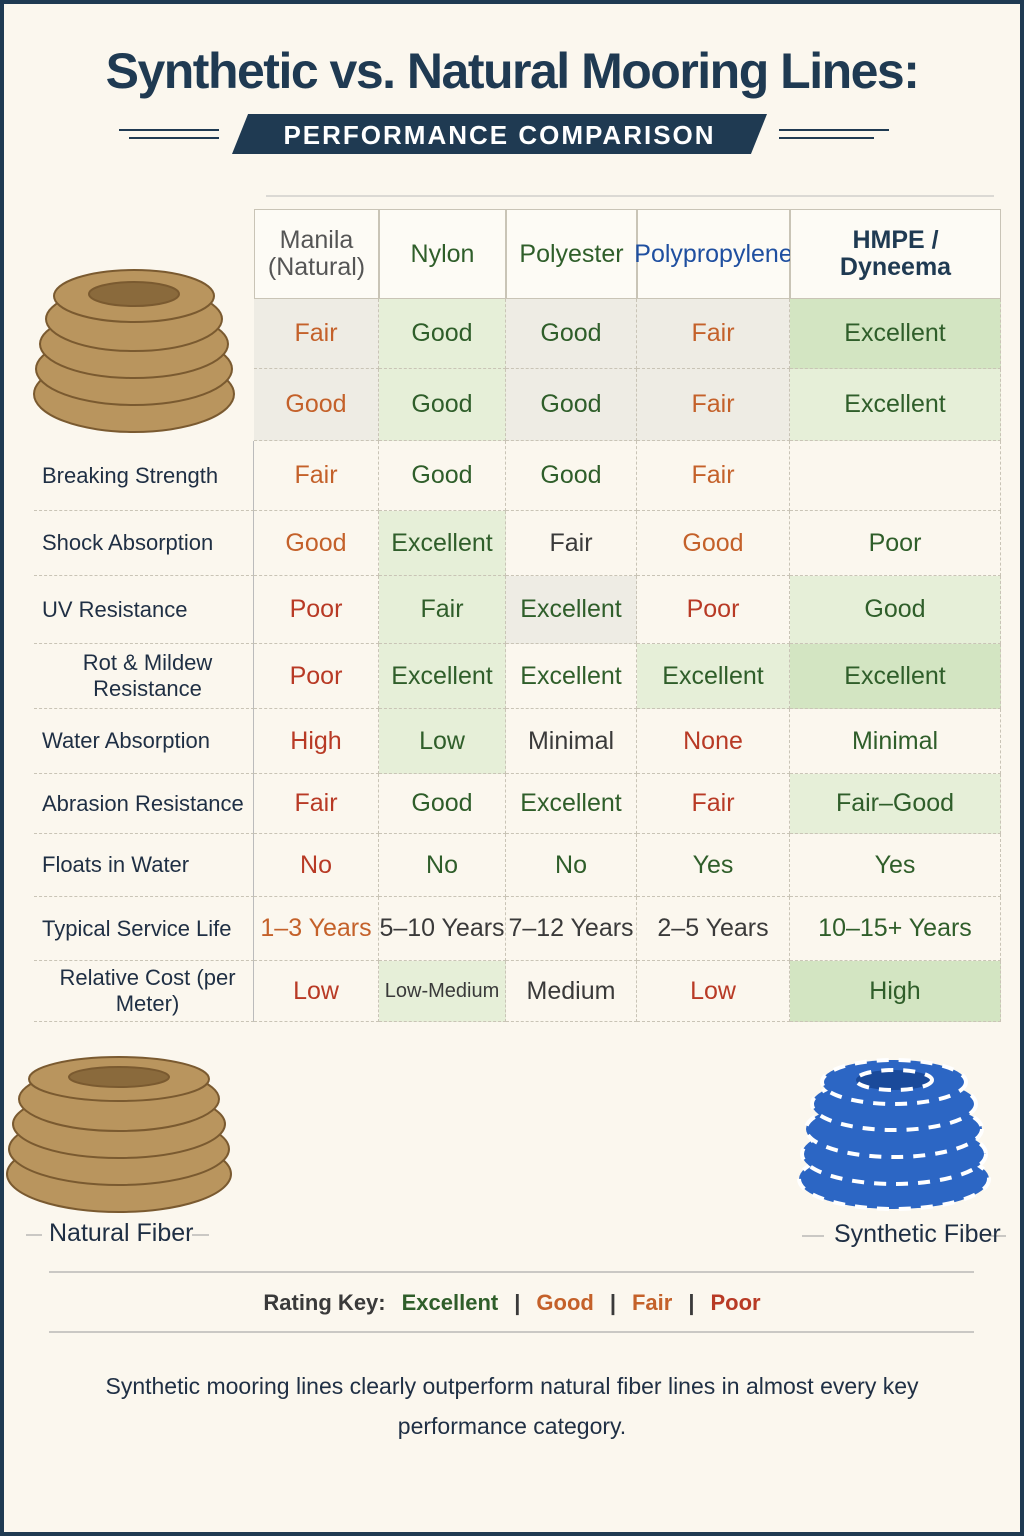  Describe the element at coordinates (512, 1303) in the screenshot. I see `rating-key: Rating Key: Excellent | Good | Fair | Poor` at that location.